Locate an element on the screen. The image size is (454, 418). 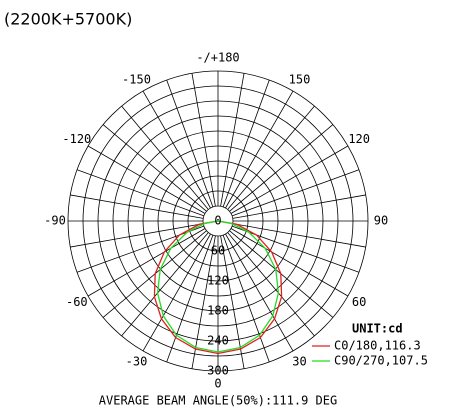
angle-tick-label: -60 is located at coordinates (77, 302).